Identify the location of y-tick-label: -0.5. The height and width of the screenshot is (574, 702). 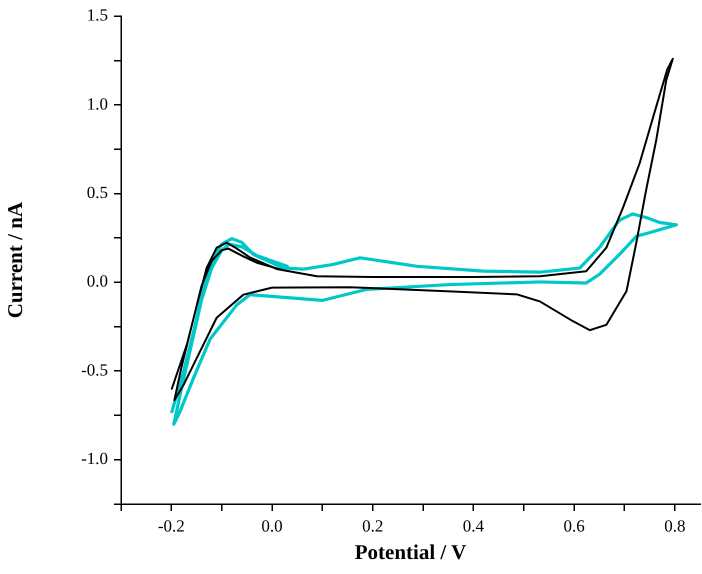
(94, 370).